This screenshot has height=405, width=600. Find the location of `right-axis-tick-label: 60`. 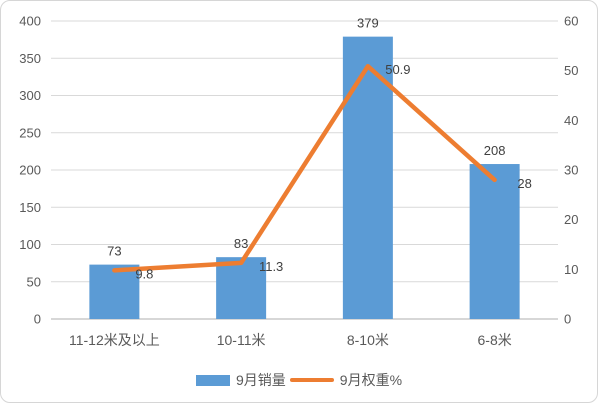

right-axis-tick-label: 60 is located at coordinates (571, 21).